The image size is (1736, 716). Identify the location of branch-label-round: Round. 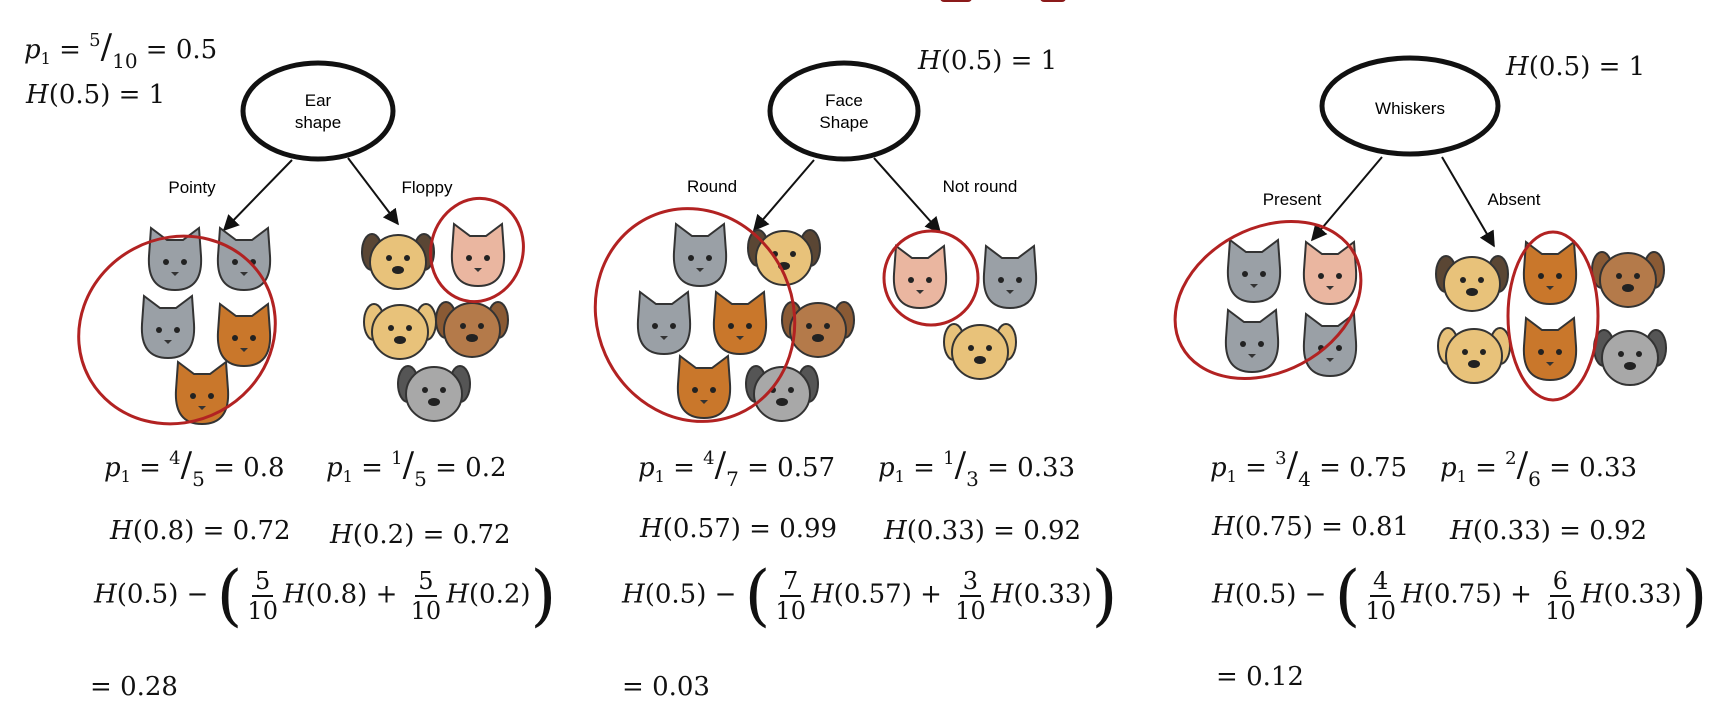
(712, 186).